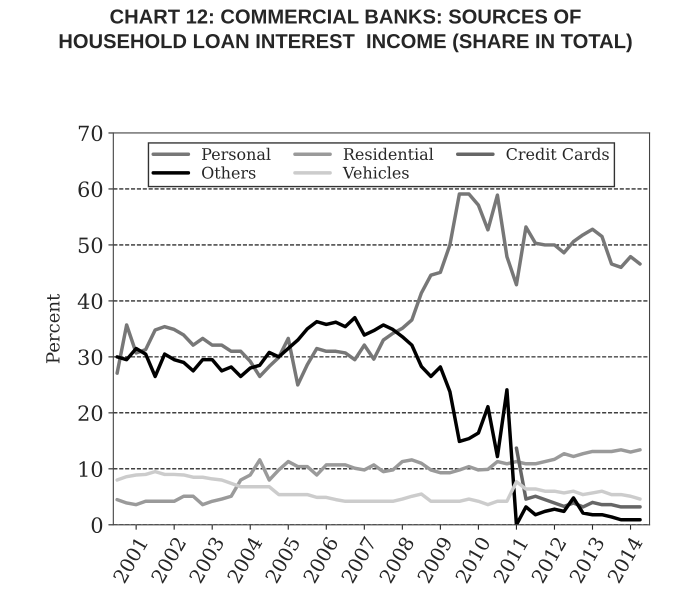 This screenshot has width=691, height=591. I want to click on legend-label: Others, so click(229, 172).